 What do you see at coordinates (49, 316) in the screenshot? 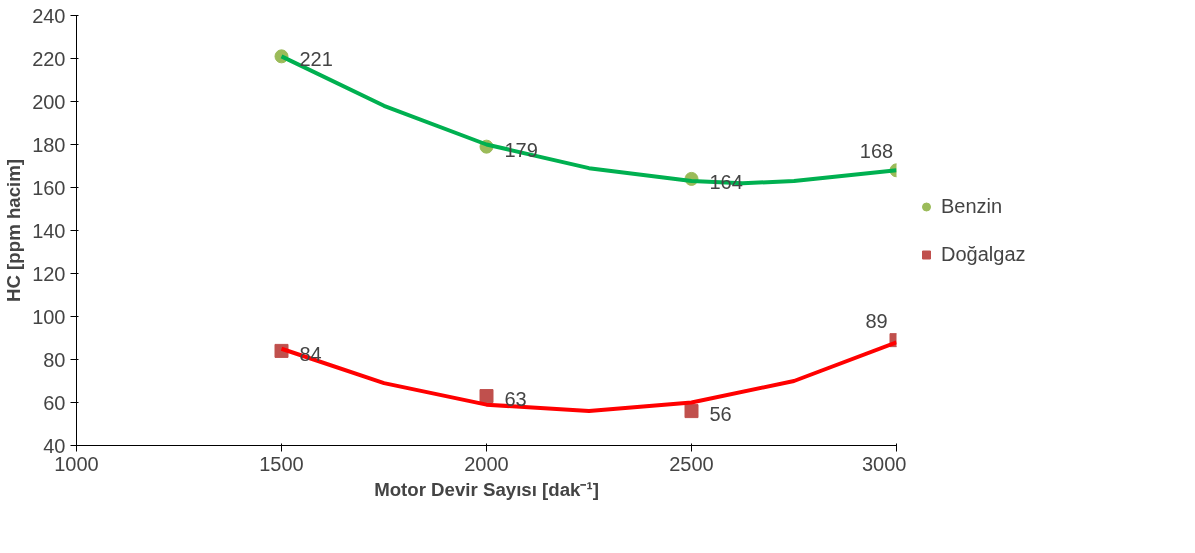
I see `y-tick-label: 100` at bounding box center [49, 316].